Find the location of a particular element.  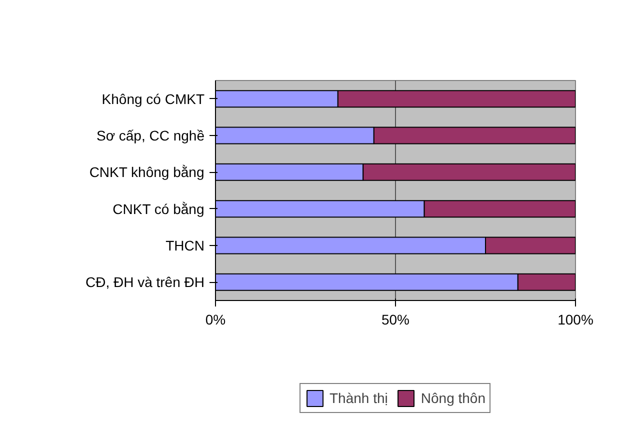

legend-label: Thành thị is located at coordinates (359, 398).